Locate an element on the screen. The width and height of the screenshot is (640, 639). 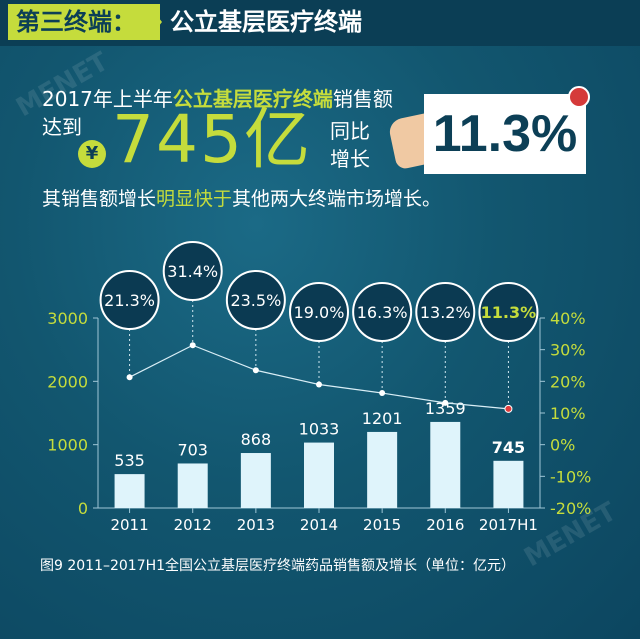
x-axis-tick-label: 2015 is located at coordinates (382, 525).